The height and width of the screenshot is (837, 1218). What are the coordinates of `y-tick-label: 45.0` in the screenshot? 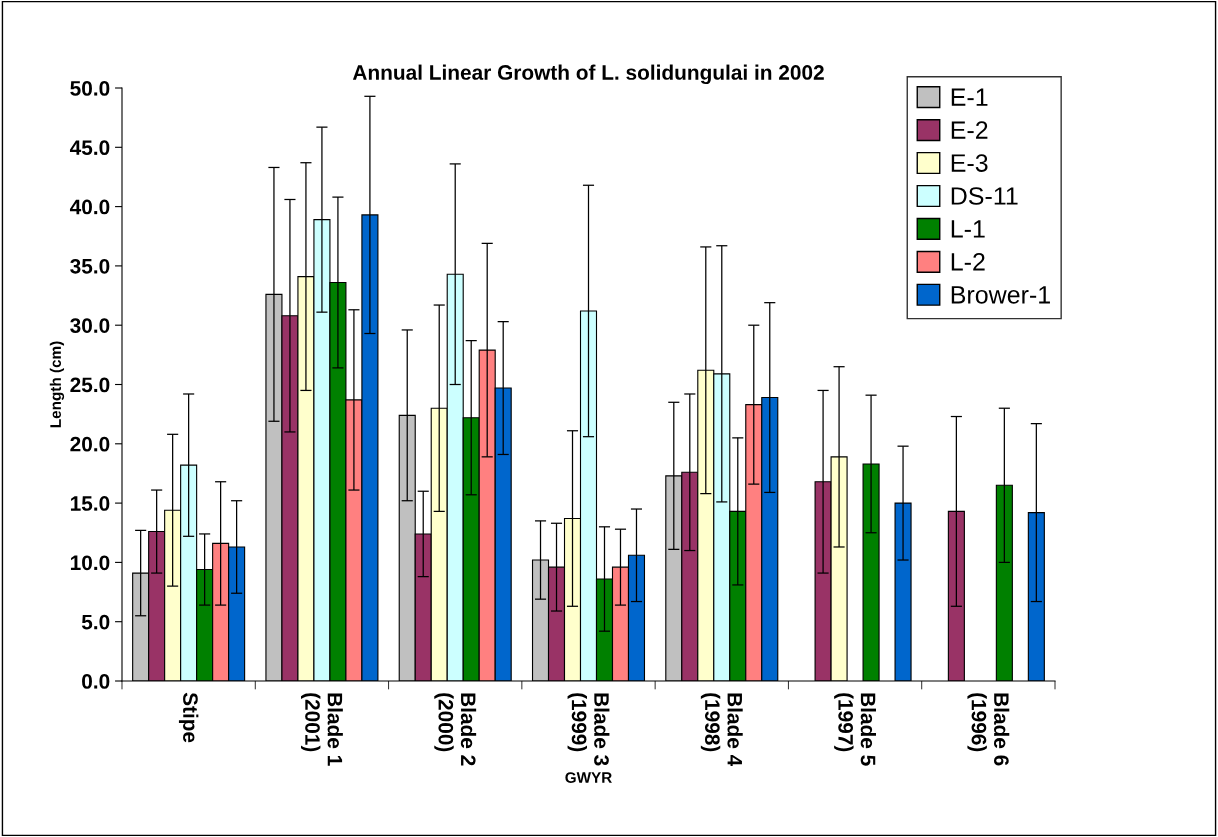 It's located at (89, 148).